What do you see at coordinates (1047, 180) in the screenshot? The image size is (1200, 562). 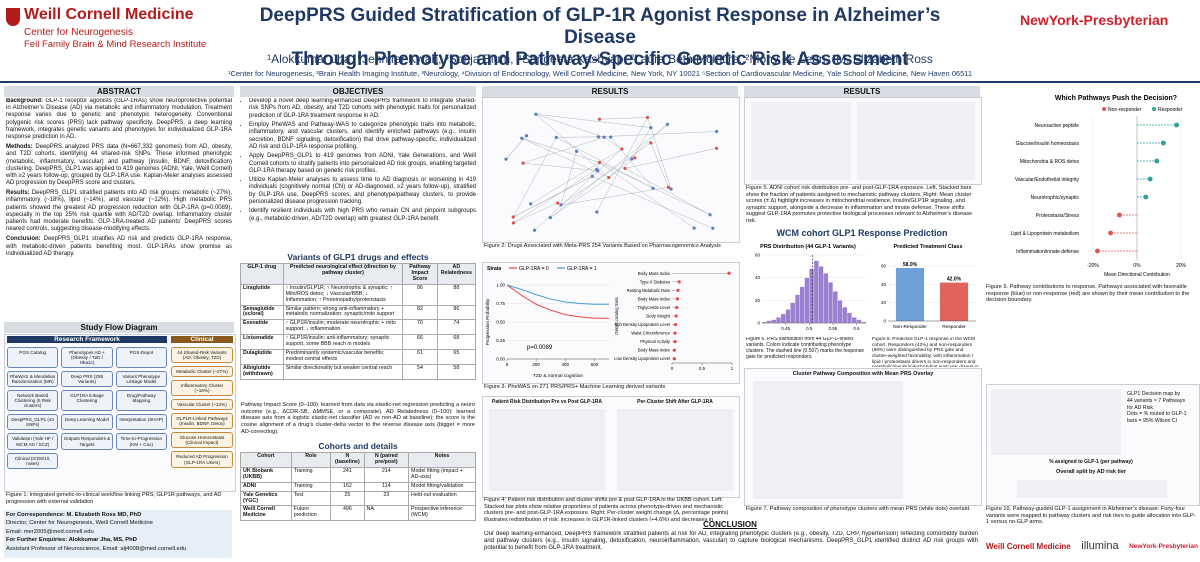 I see `category-label: Vascular/Endothelial integrity` at bounding box center [1047, 180].